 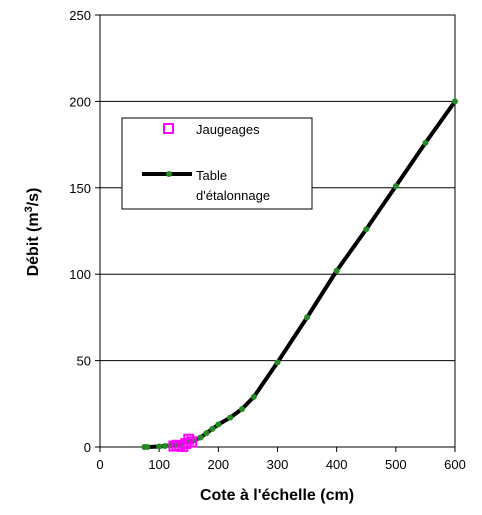 I want to click on x-axis: 0 100 200 300 400 500 600, so click(x=281, y=459).